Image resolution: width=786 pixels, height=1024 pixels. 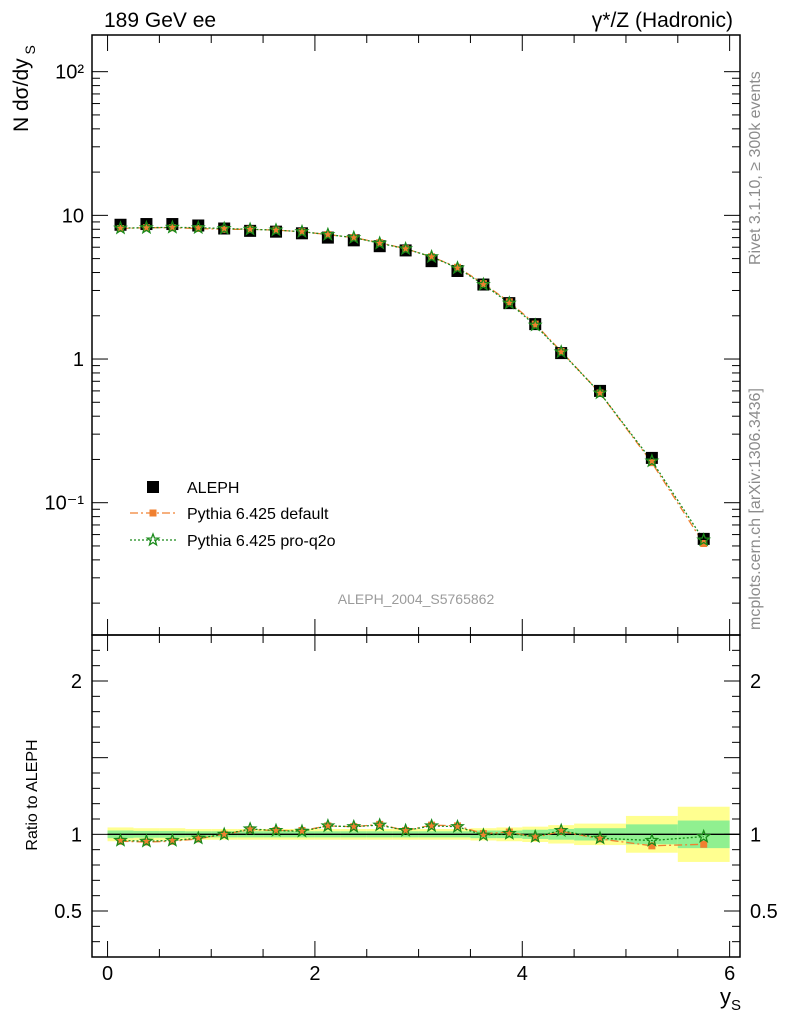 I want to click on y-tick-label-main: 10², so click(x=69, y=73).